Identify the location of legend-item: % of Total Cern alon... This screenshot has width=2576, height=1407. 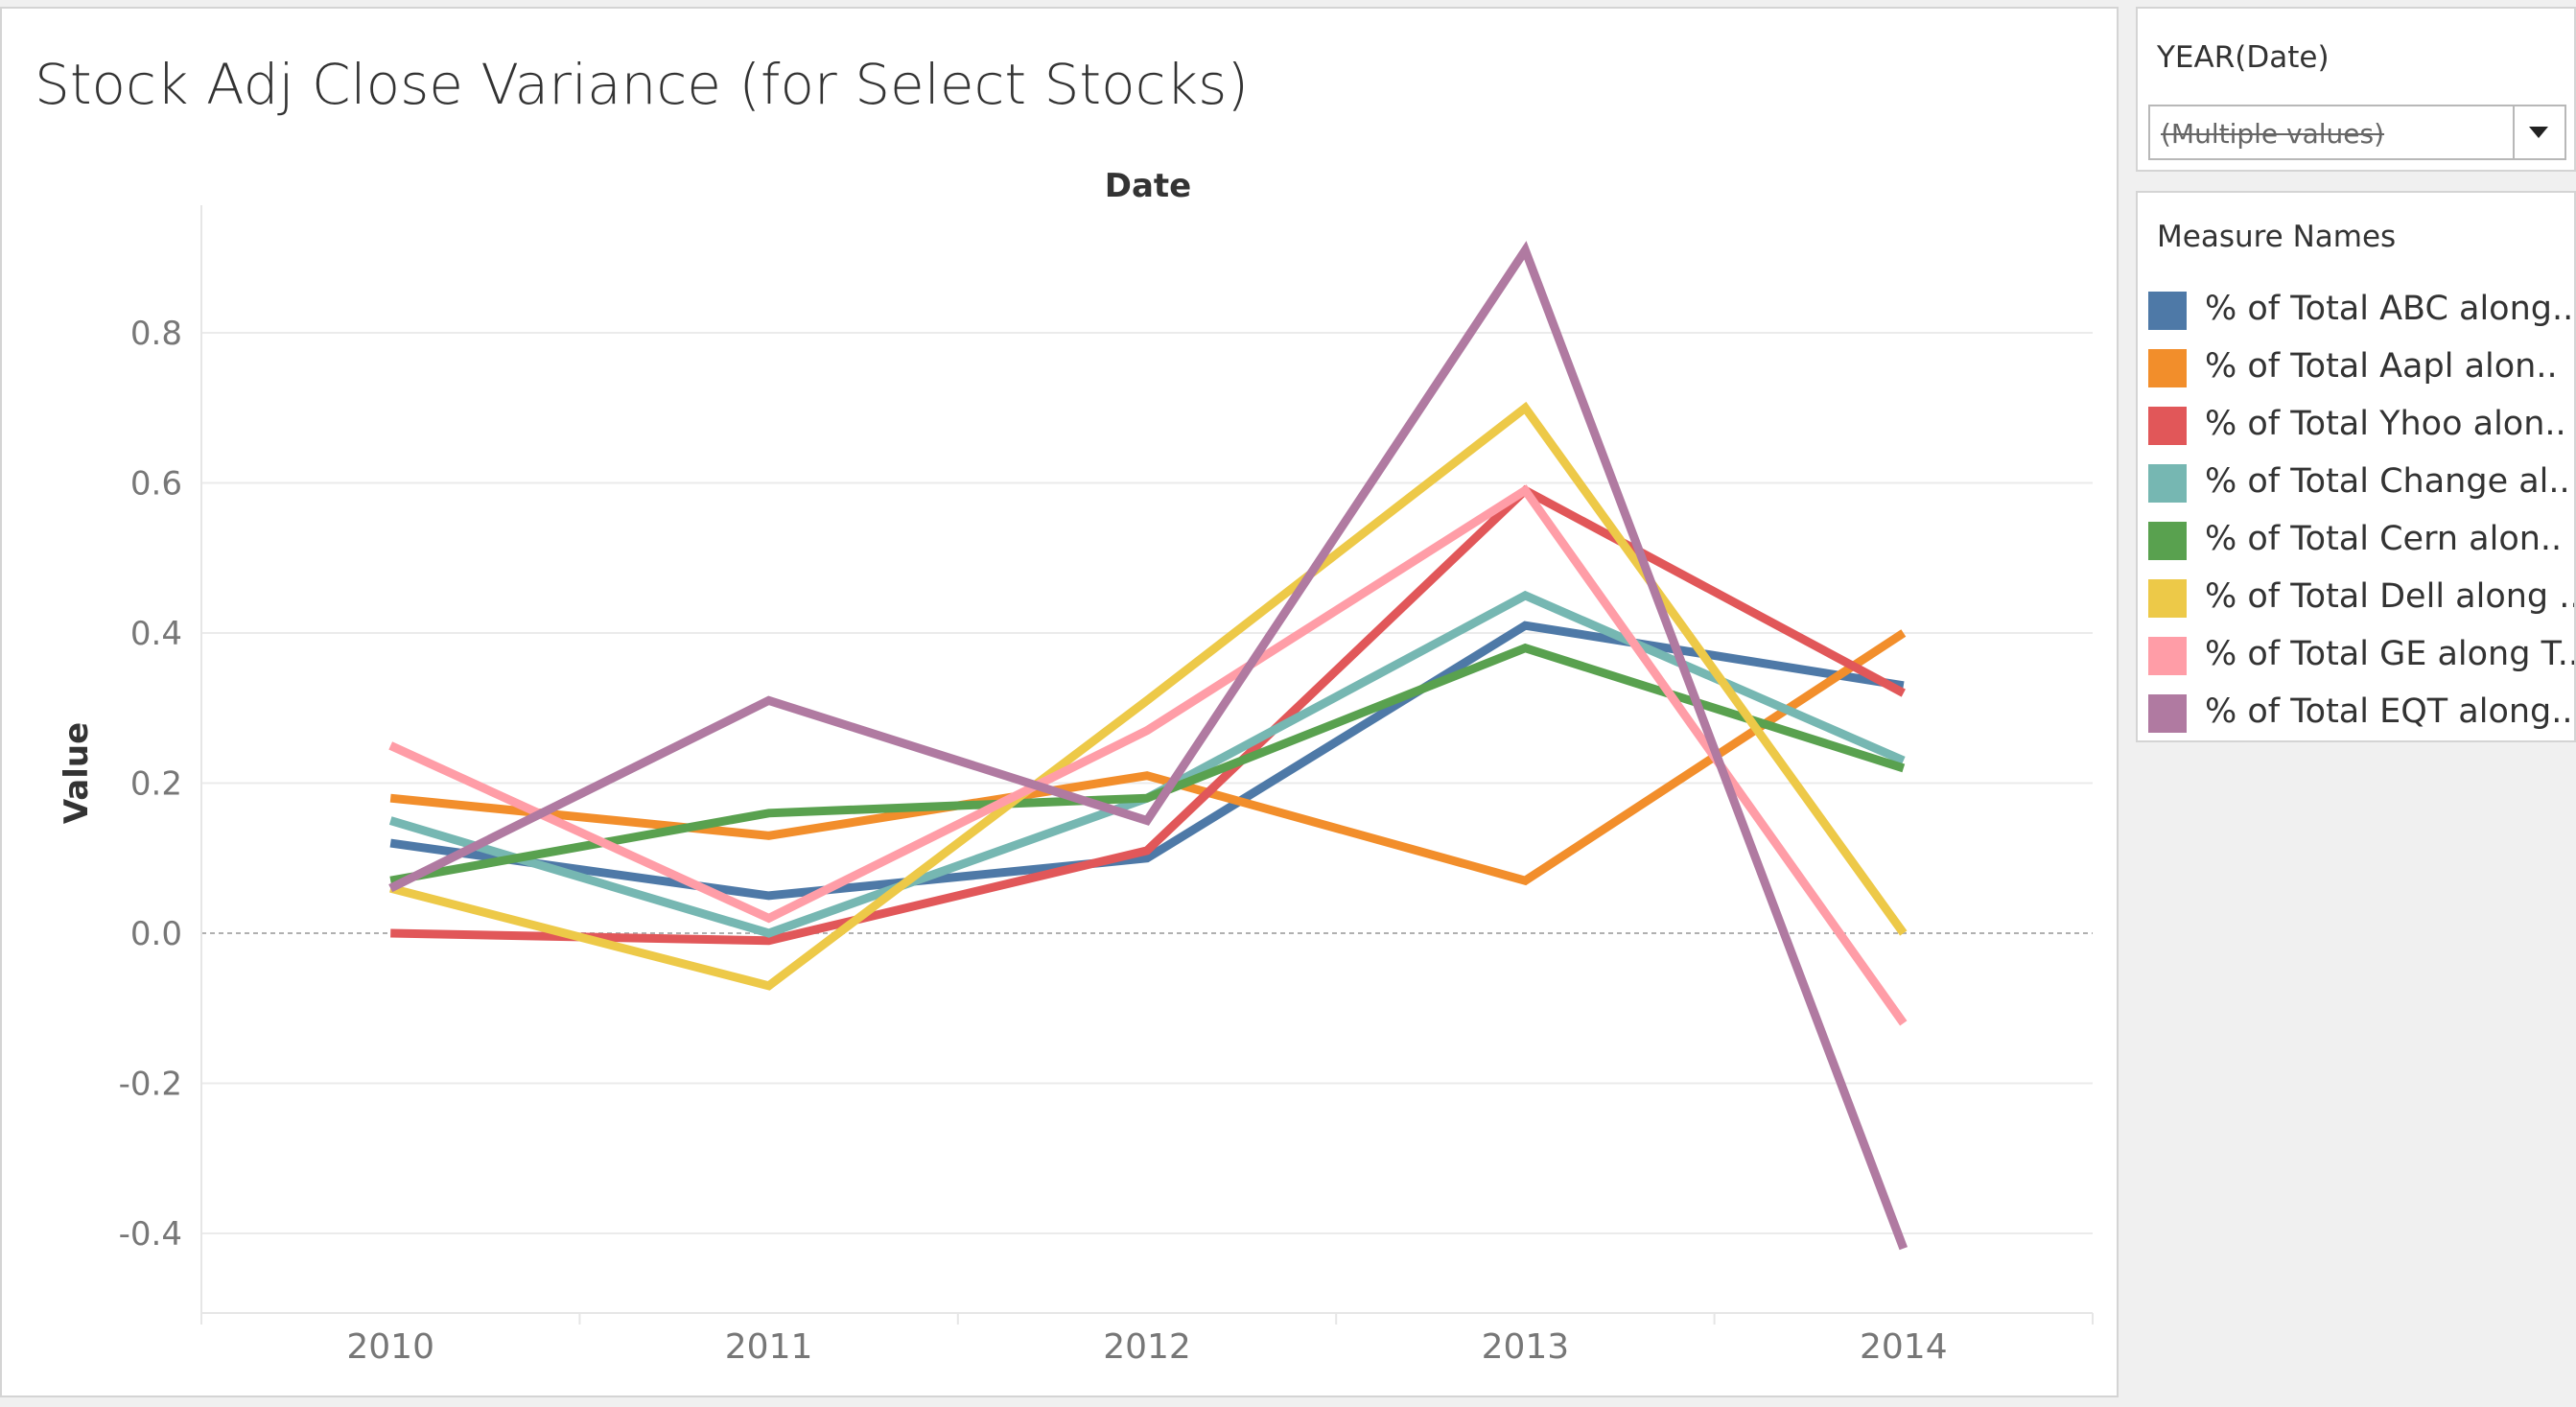
(2357, 539).